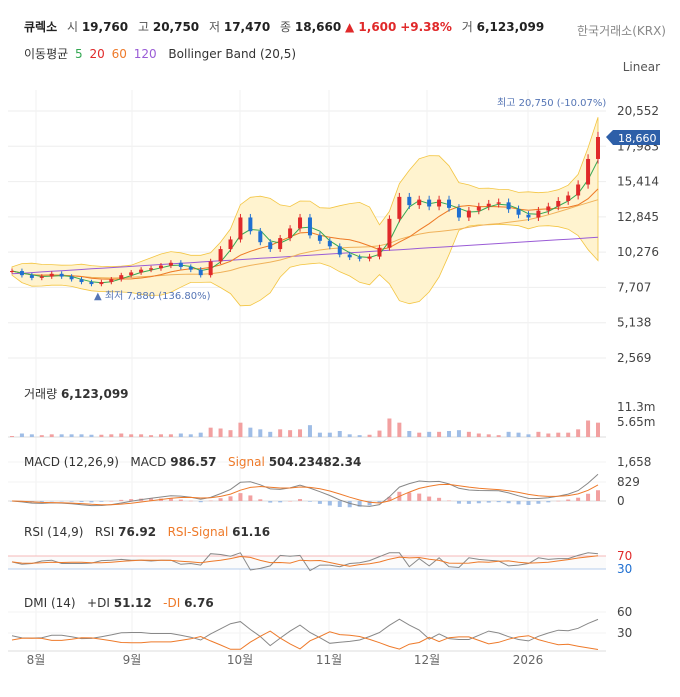 This screenshot has width=680, height=697. I want to click on price-tick-label: 12,845, so click(638, 217).